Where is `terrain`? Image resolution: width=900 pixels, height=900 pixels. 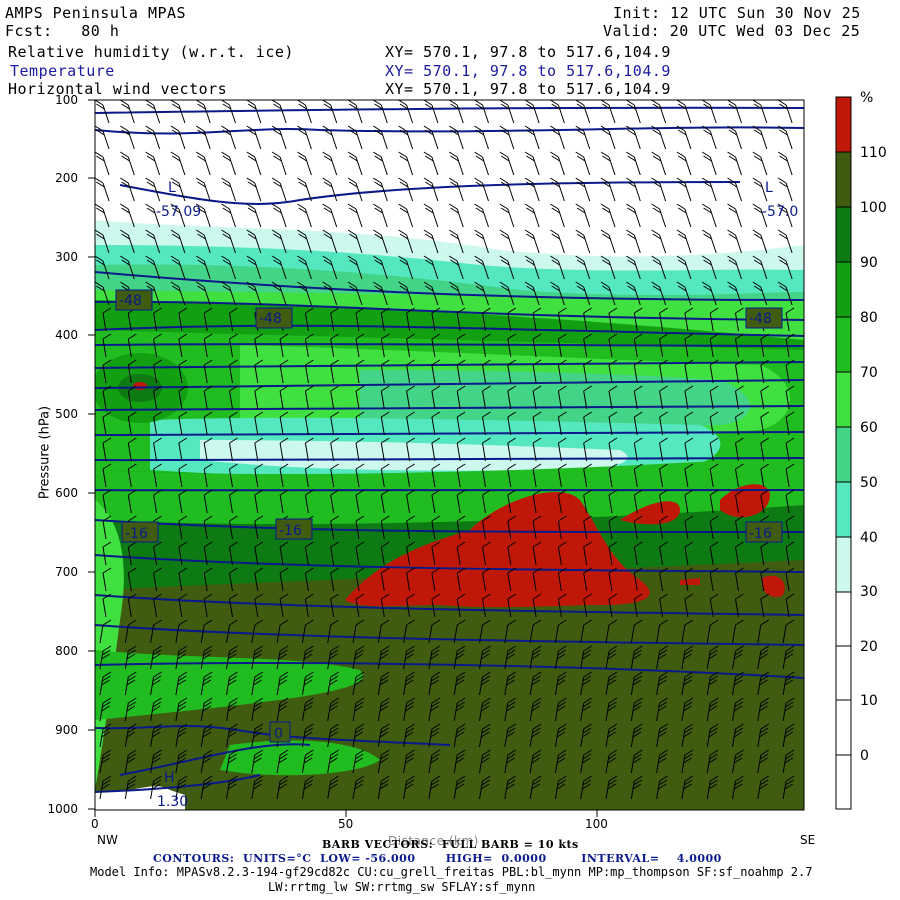
terrain is located at coordinates (140, 798).